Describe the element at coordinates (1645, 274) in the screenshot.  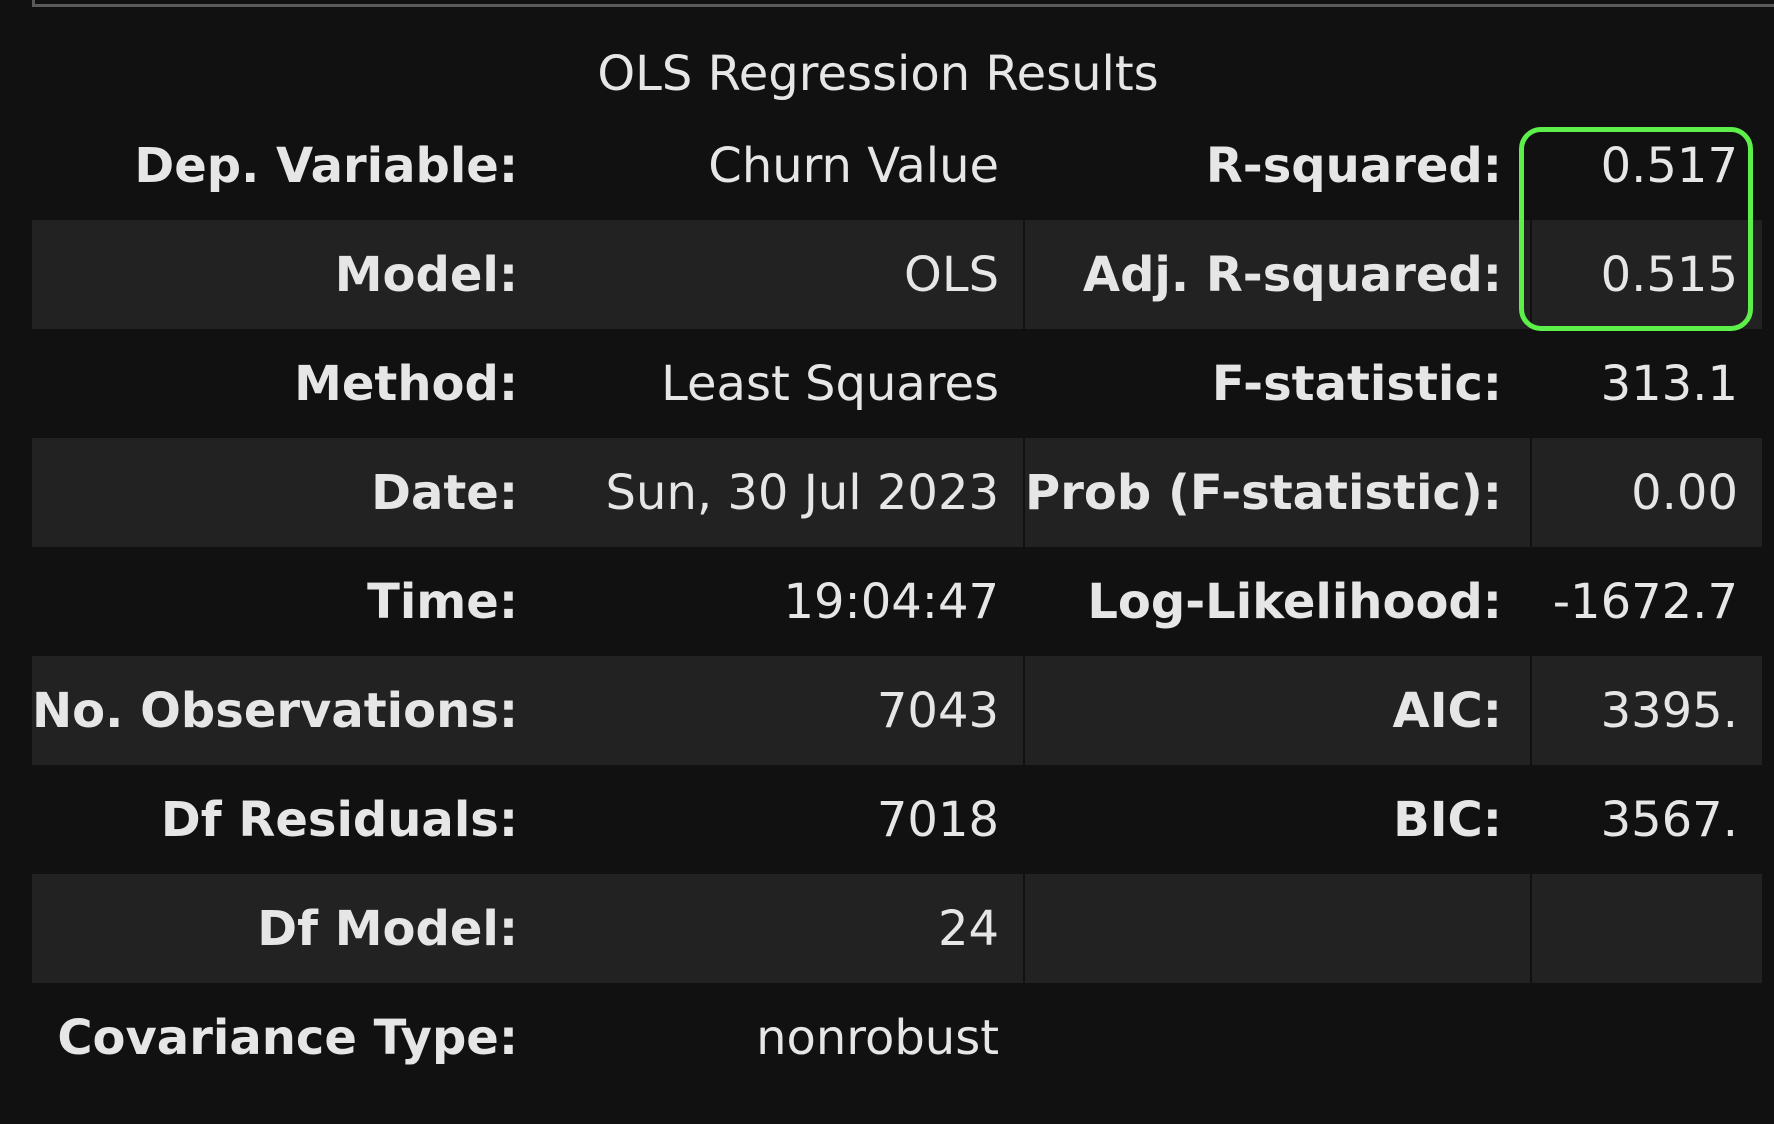
I see `adj-r-squared-value: 0.515` at that location.